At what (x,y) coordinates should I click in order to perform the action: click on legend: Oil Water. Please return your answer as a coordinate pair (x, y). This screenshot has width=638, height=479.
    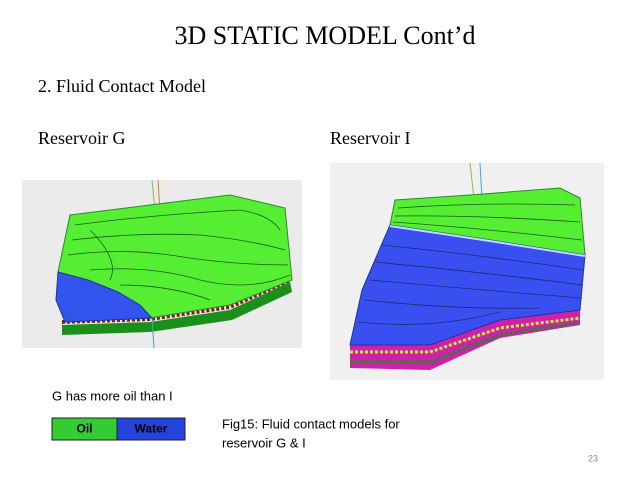
    Looking at the image, I should click on (118, 429).